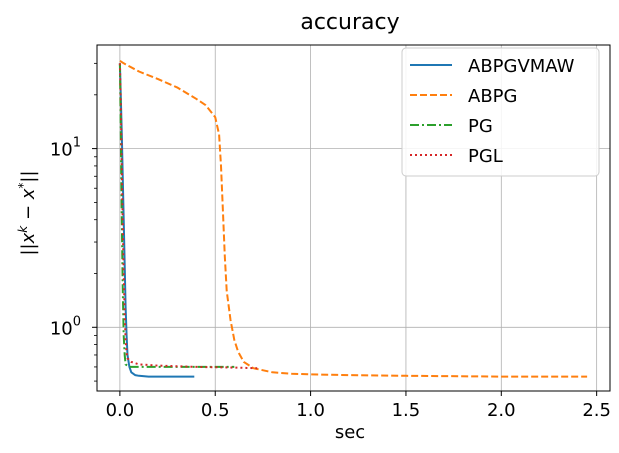 Image resolution: width=619 pixels, height=453 pixels. I want to click on y-tick-label-exponent: 0, so click(77, 321).